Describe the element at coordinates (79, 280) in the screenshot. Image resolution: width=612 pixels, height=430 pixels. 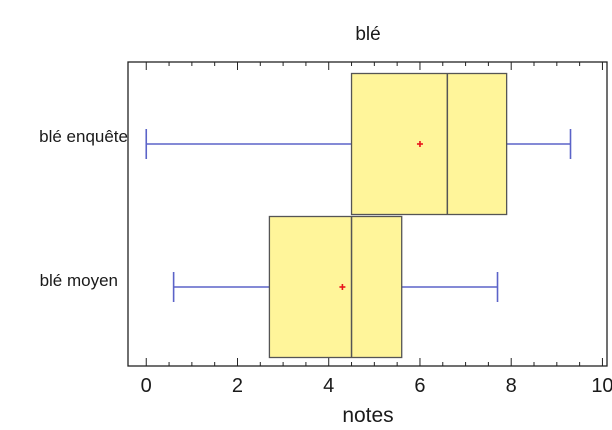
I see `category-label-ble-moyen: blé moyen` at that location.